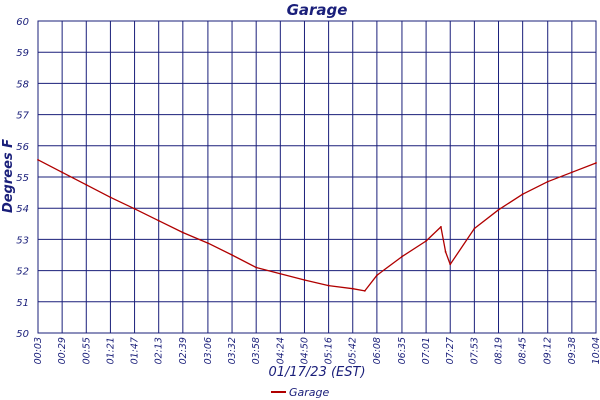 The width and height of the screenshot is (600, 400). I want to click on y-tick-label: 55, so click(22, 178).